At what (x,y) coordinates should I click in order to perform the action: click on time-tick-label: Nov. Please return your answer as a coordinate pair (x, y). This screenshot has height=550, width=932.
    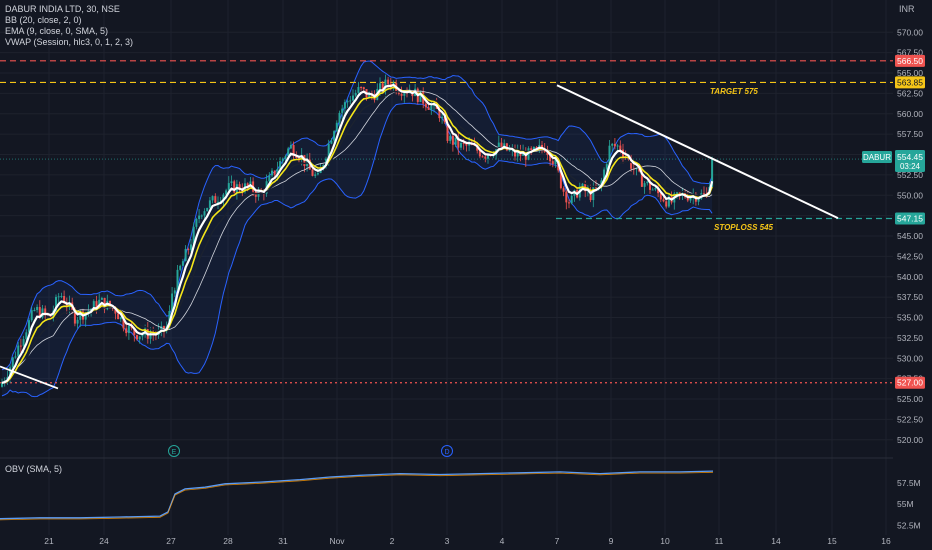
    Looking at the image, I should click on (337, 541).